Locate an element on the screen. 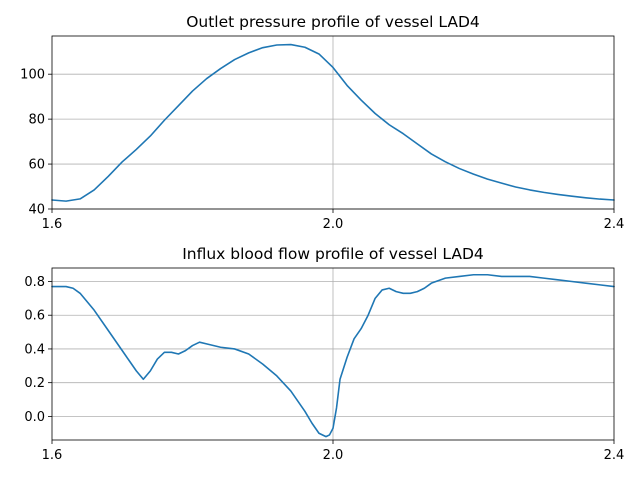  pressure-x-tick-label: 1.6 is located at coordinates (52, 224).